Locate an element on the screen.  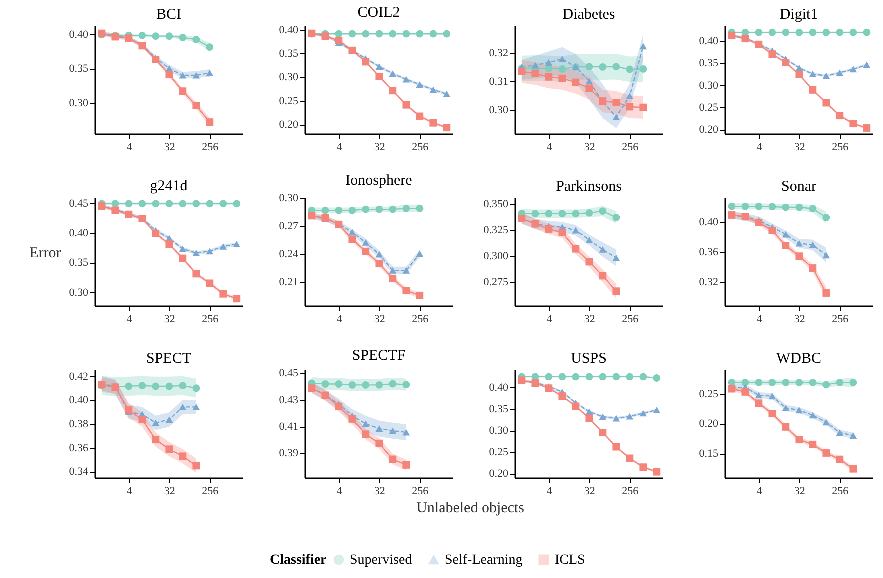
legend-label: Supervised is located at coordinates (381, 560).